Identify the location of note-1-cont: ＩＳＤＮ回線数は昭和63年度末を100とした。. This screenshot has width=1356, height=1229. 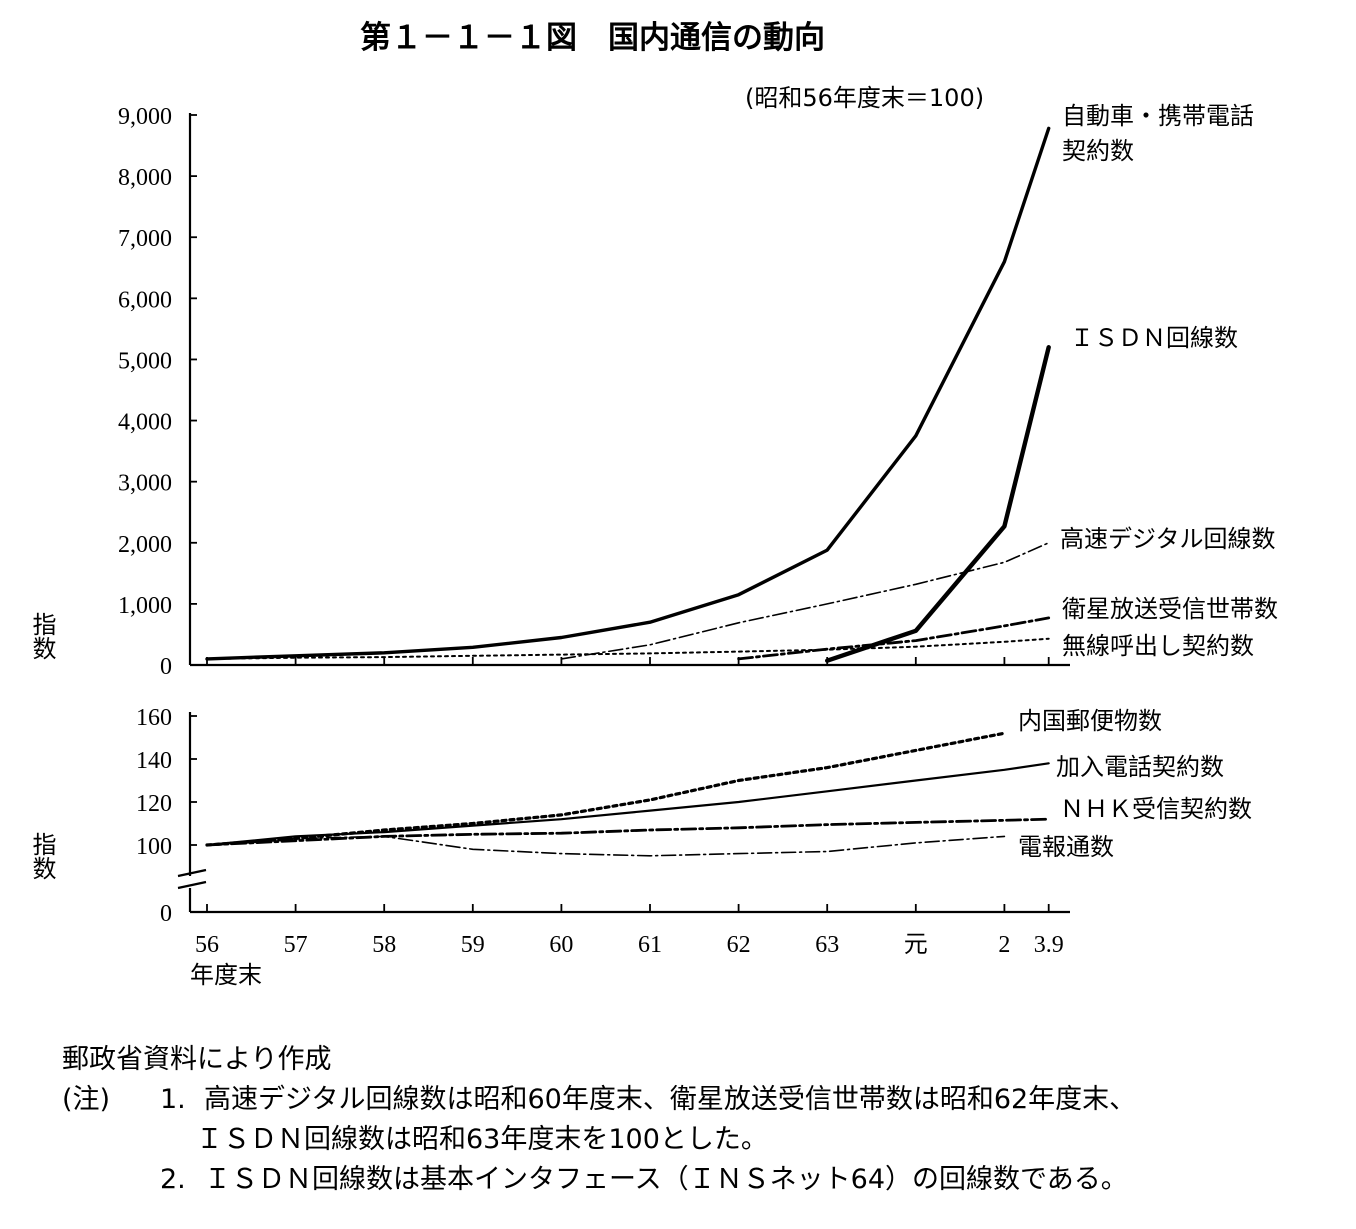
(599, 1140).